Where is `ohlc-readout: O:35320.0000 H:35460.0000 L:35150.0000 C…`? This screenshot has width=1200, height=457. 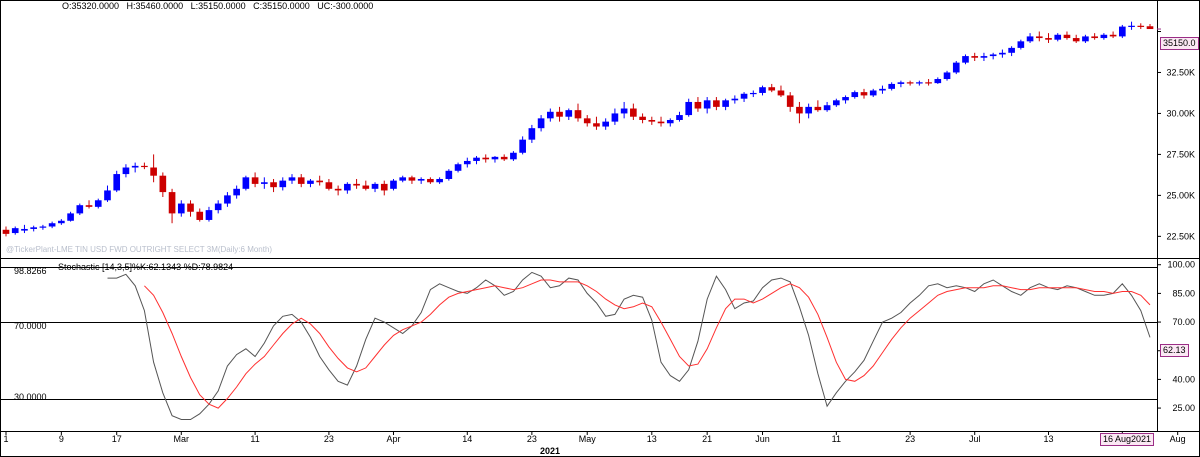
ohlc-readout: O:35320.0000 H:35460.0000 L:35150.0000 C… is located at coordinates (218, 6).